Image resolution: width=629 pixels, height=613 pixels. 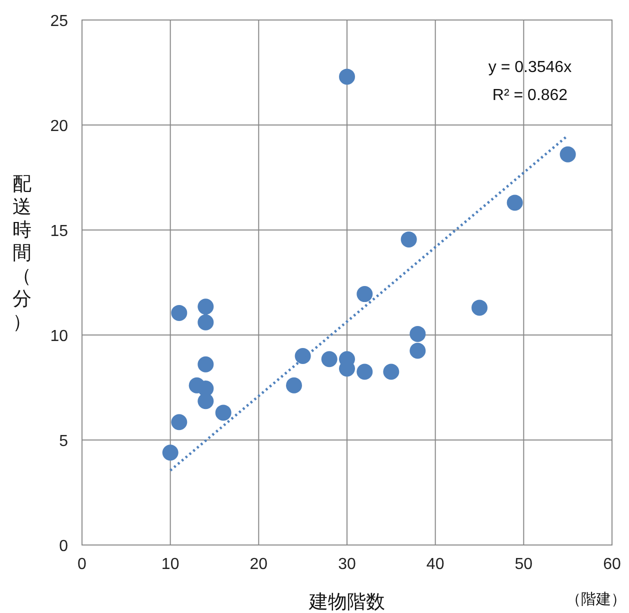 I want to click on y-tick-label: 25, so click(x=59, y=21).